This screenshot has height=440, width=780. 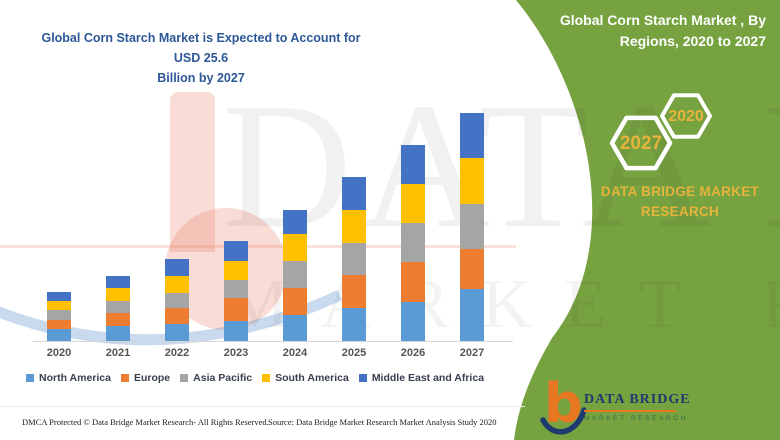 What do you see at coordinates (118, 353) in the screenshot?
I see `x-axis-label-2021: 2021` at bounding box center [118, 353].